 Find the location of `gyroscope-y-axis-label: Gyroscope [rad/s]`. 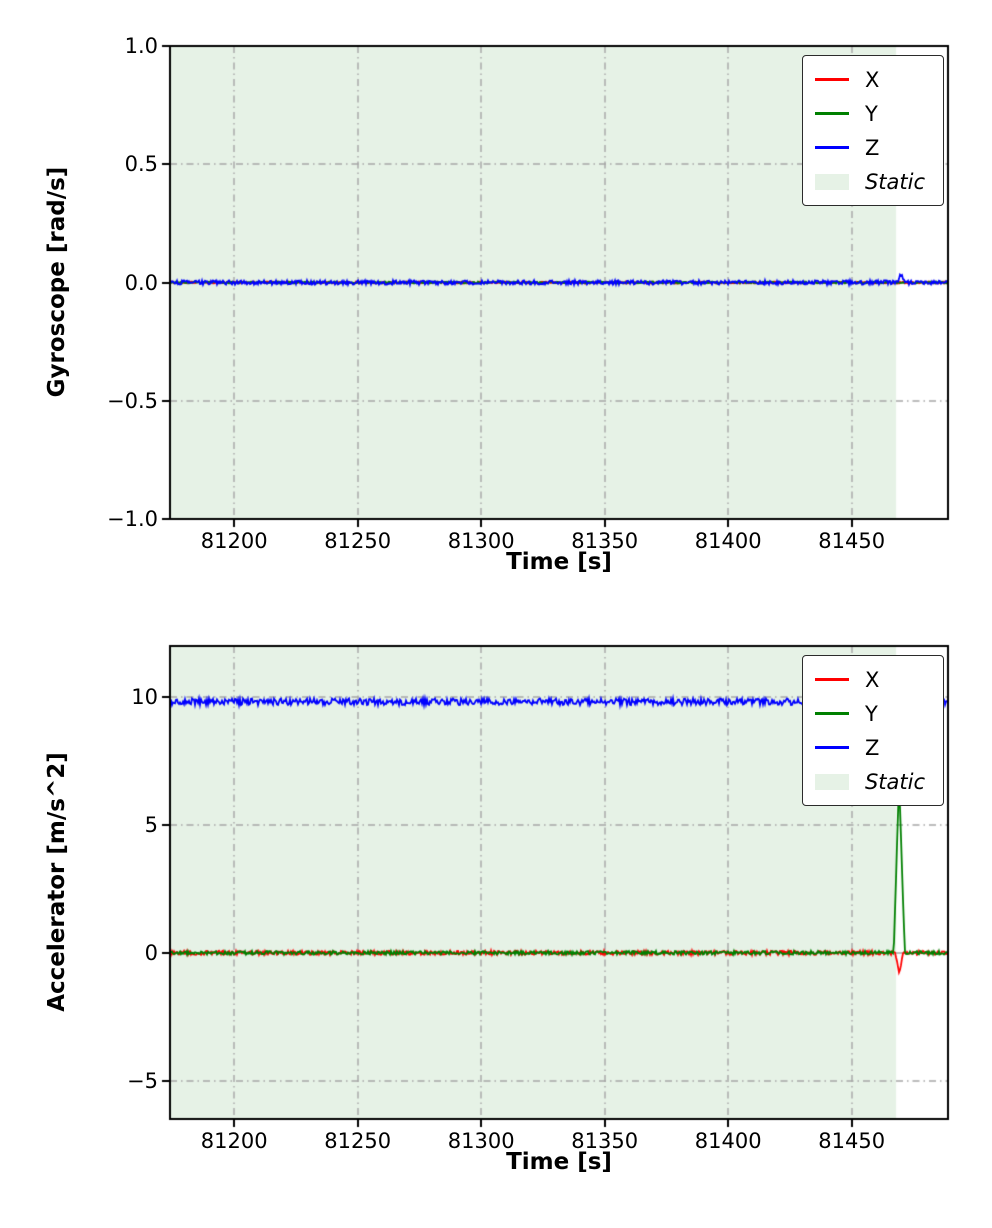

gyroscope-y-axis-label: Gyroscope [rad/s] is located at coordinates (57, 282).